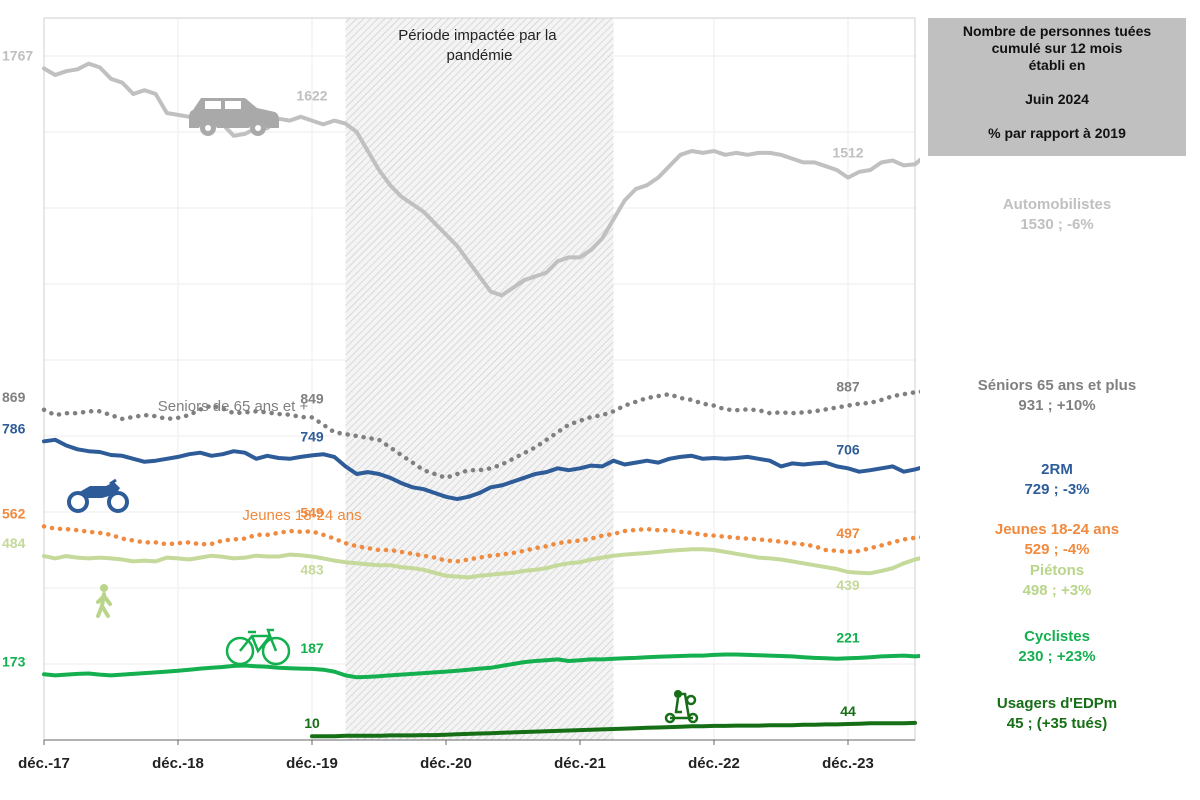 The image size is (1200, 800). Describe the element at coordinates (848, 763) in the screenshot. I see `x-tick-label: déc.-23` at that location.